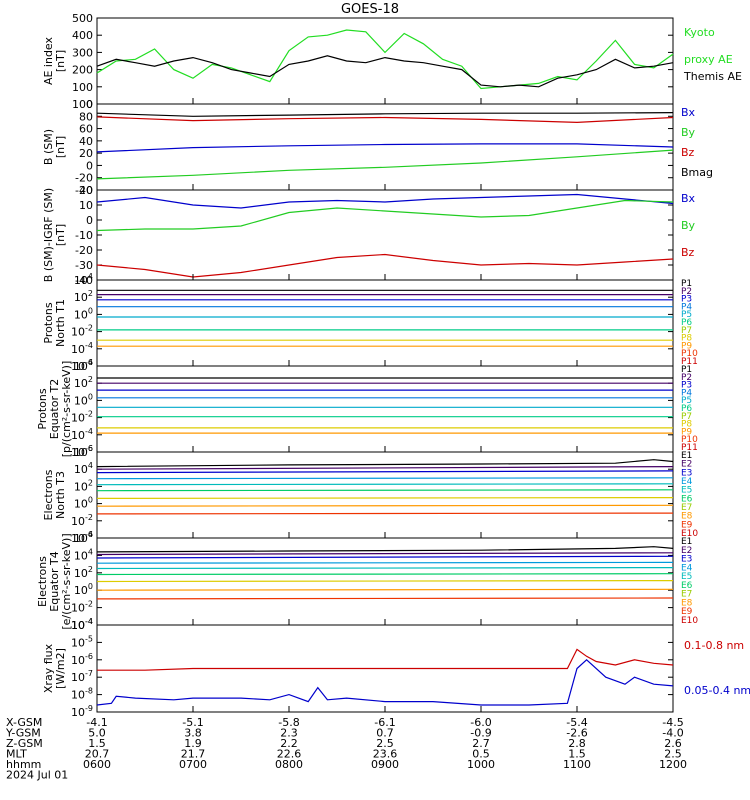 Image resolution: width=750 pixels, height=800 pixels. Describe the element at coordinates (86, 141) in the screenshot. I see `y-tick-label: 40` at that location.